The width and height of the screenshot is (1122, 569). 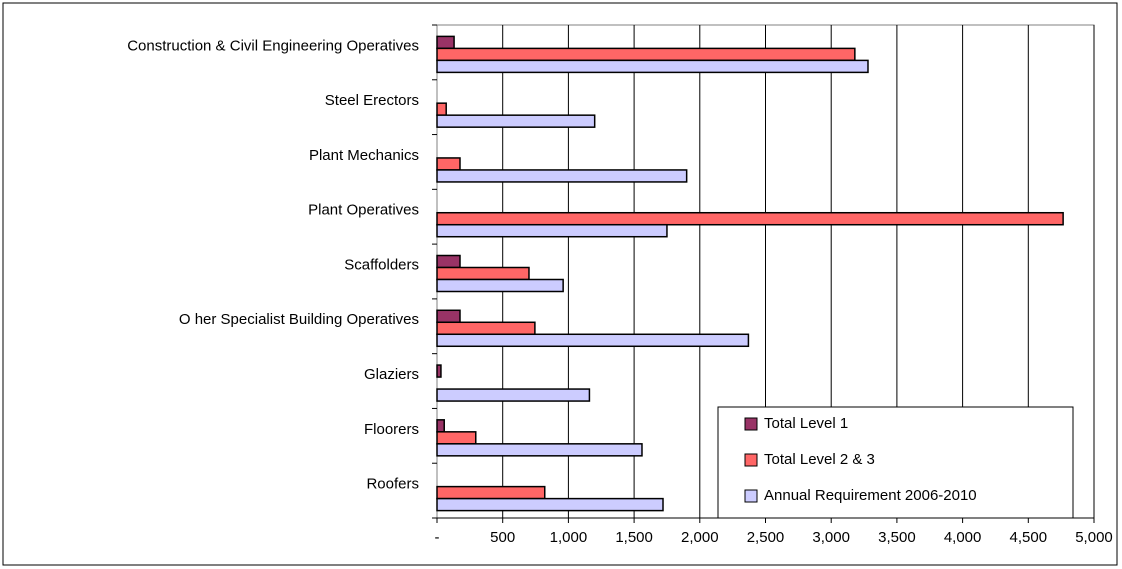 What do you see at coordinates (372, 100) in the screenshot?
I see `y-tick-label: Steel Erectors` at bounding box center [372, 100].